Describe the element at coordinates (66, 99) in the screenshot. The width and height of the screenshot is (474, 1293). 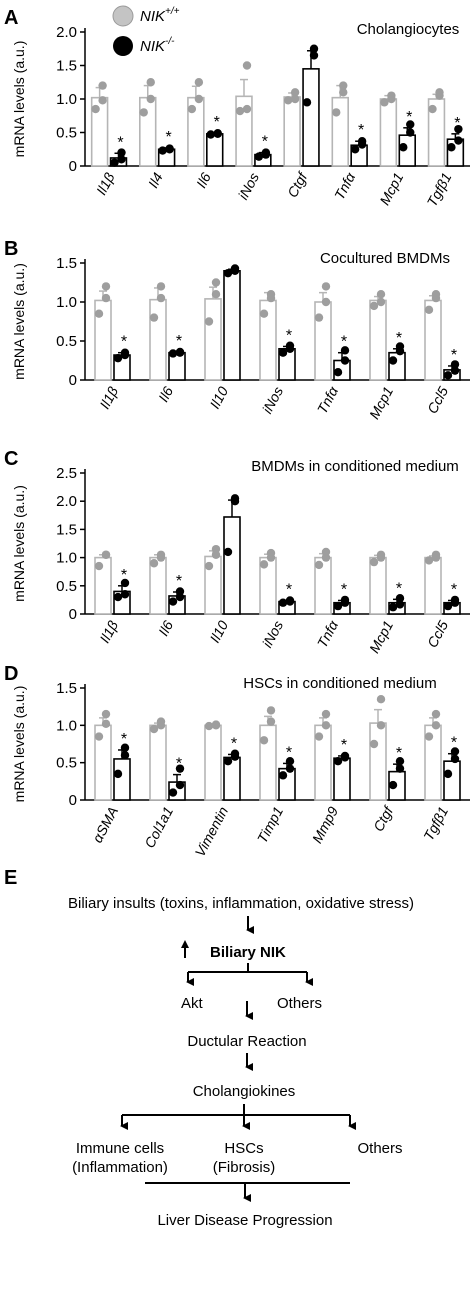
I see `y-tick-label: 1.0` at that location.